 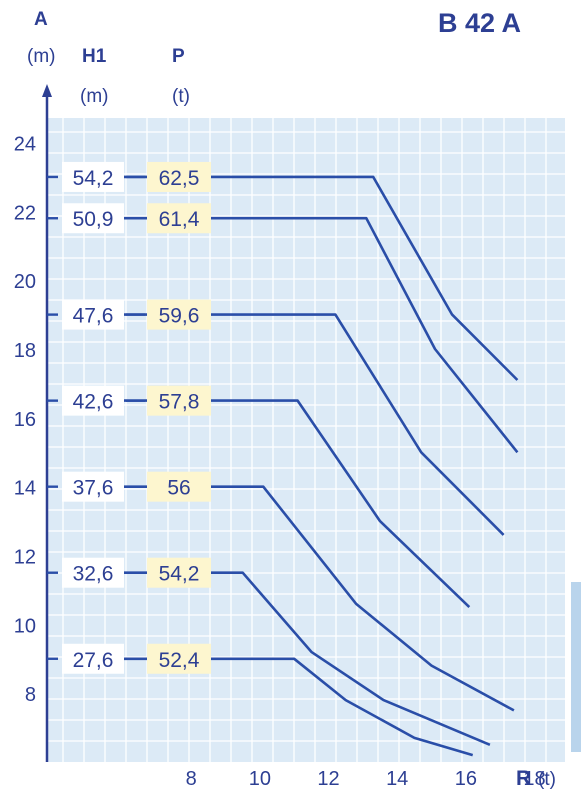 I want to click on y-tick-label: 16, so click(x=25, y=420).